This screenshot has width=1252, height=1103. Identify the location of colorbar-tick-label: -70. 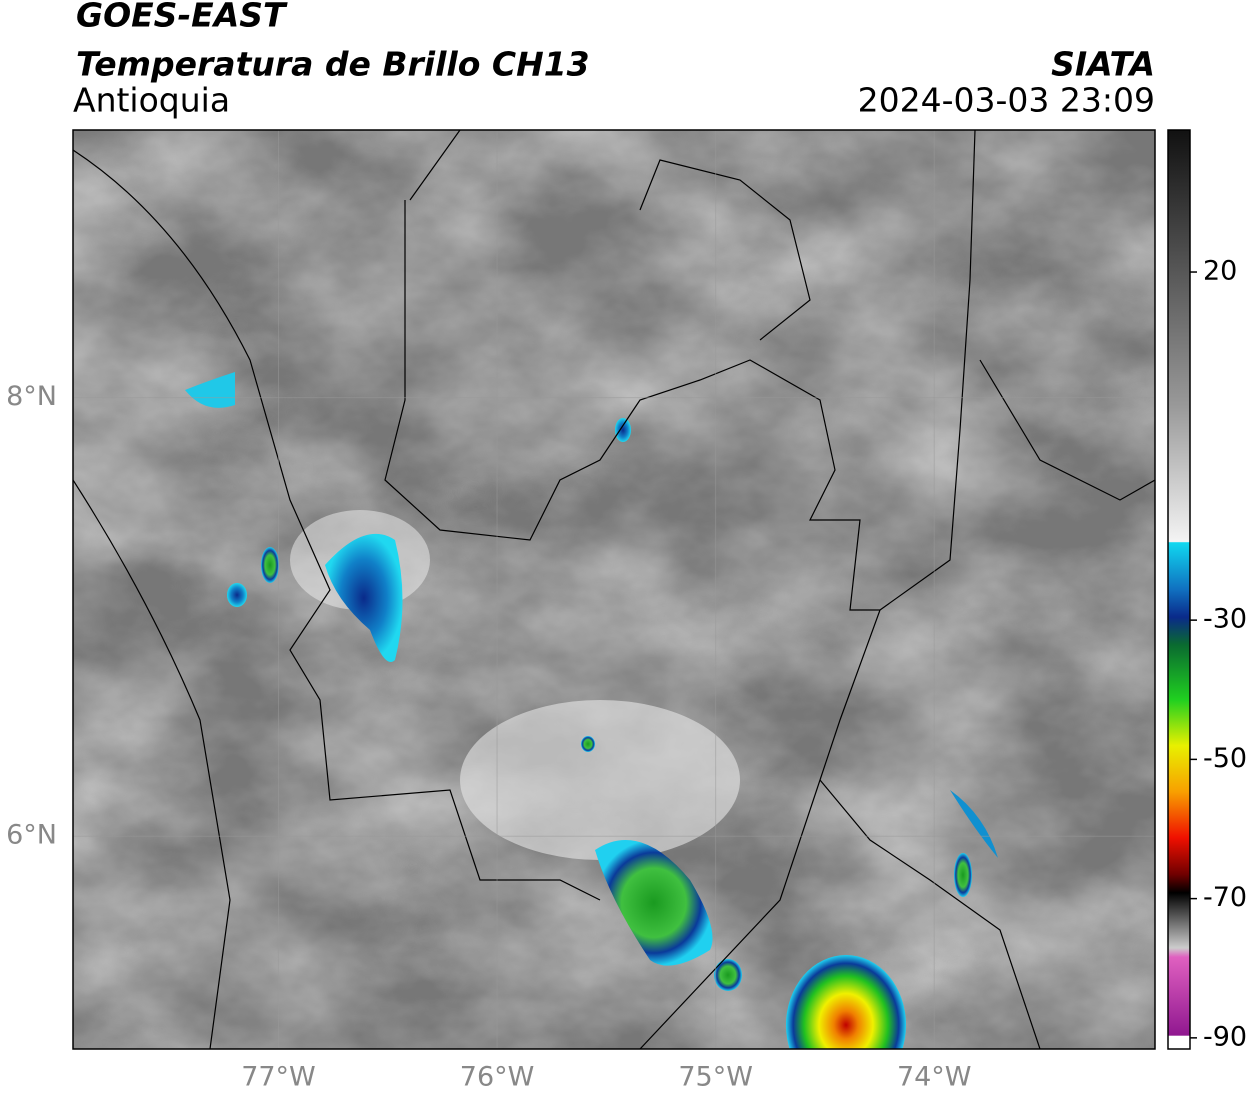
(1225, 897).